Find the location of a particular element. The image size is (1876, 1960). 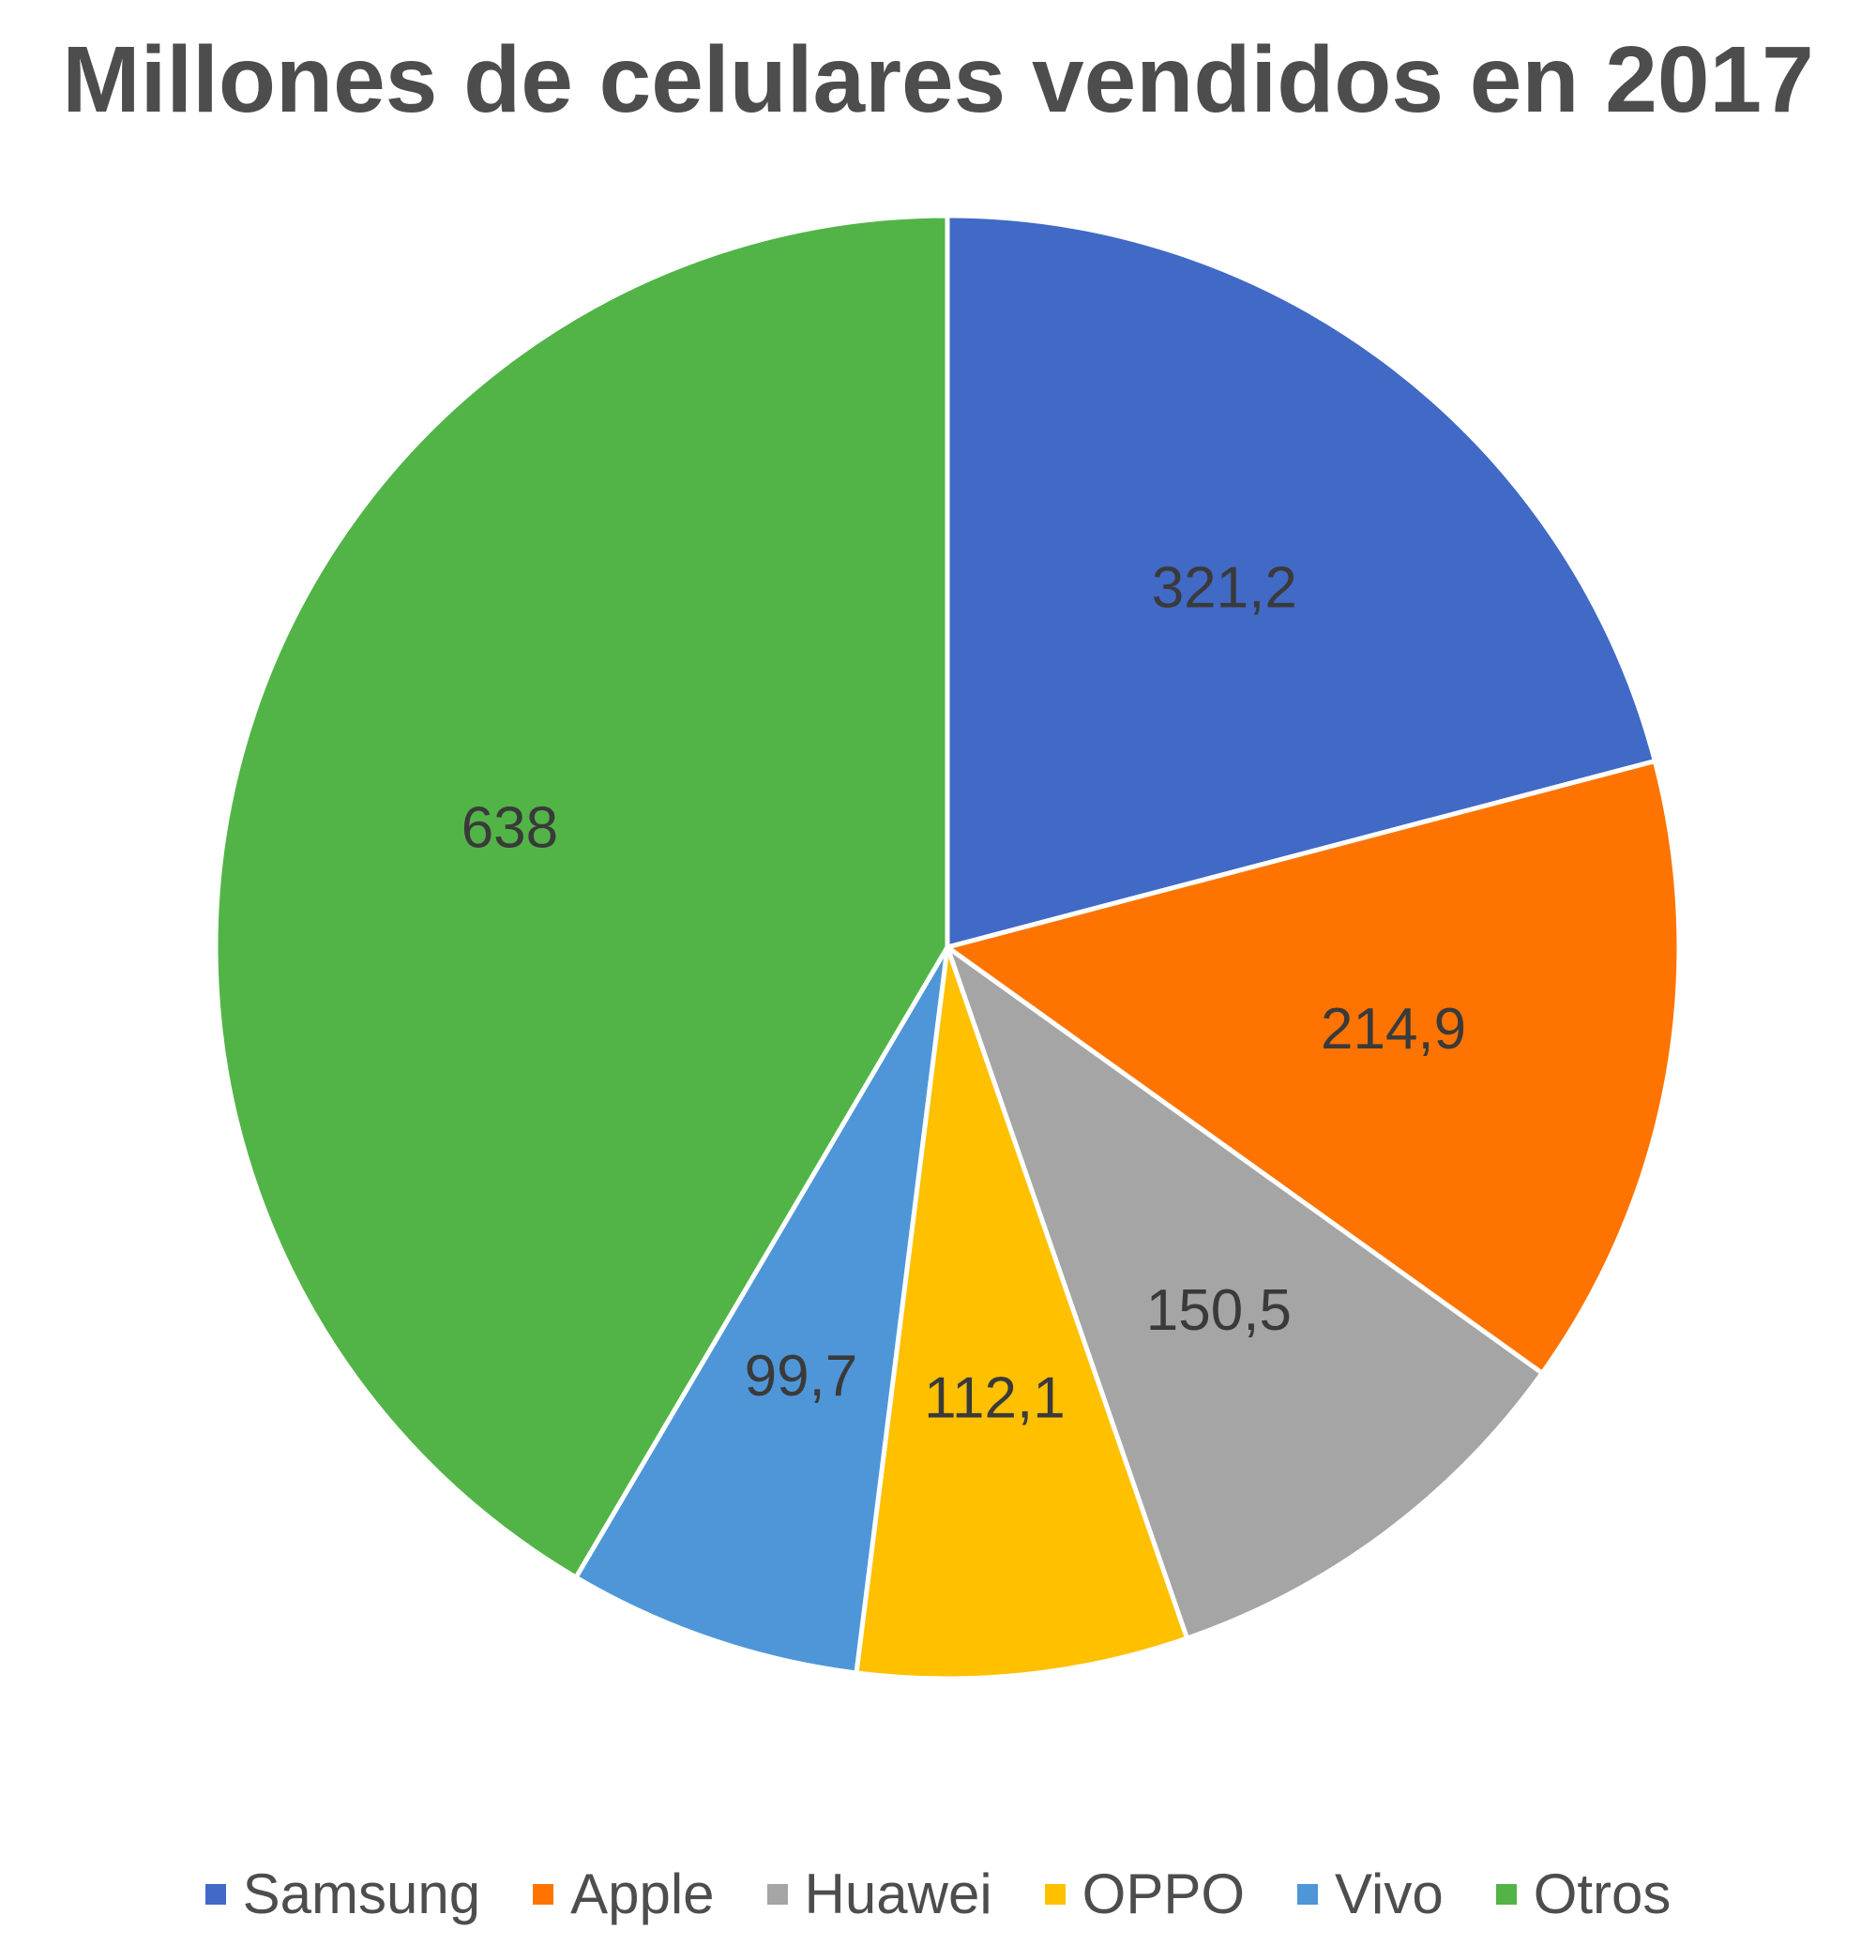

legend-item-vivo: Vivo is located at coordinates (1370, 1894).